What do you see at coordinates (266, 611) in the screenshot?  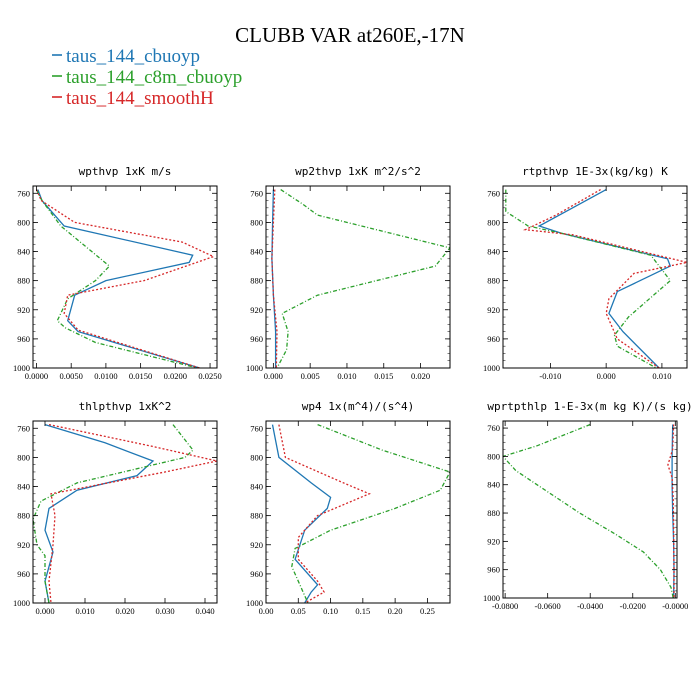 I see `x-tick-label: 0.00` at bounding box center [266, 611].